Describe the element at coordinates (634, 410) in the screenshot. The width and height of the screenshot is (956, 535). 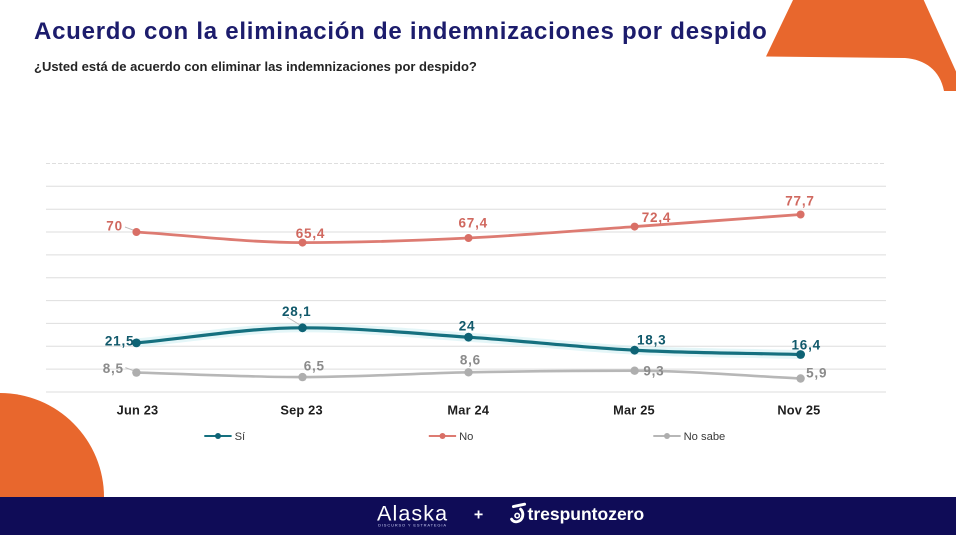
I see `svg-text: Mar 25` at that location.